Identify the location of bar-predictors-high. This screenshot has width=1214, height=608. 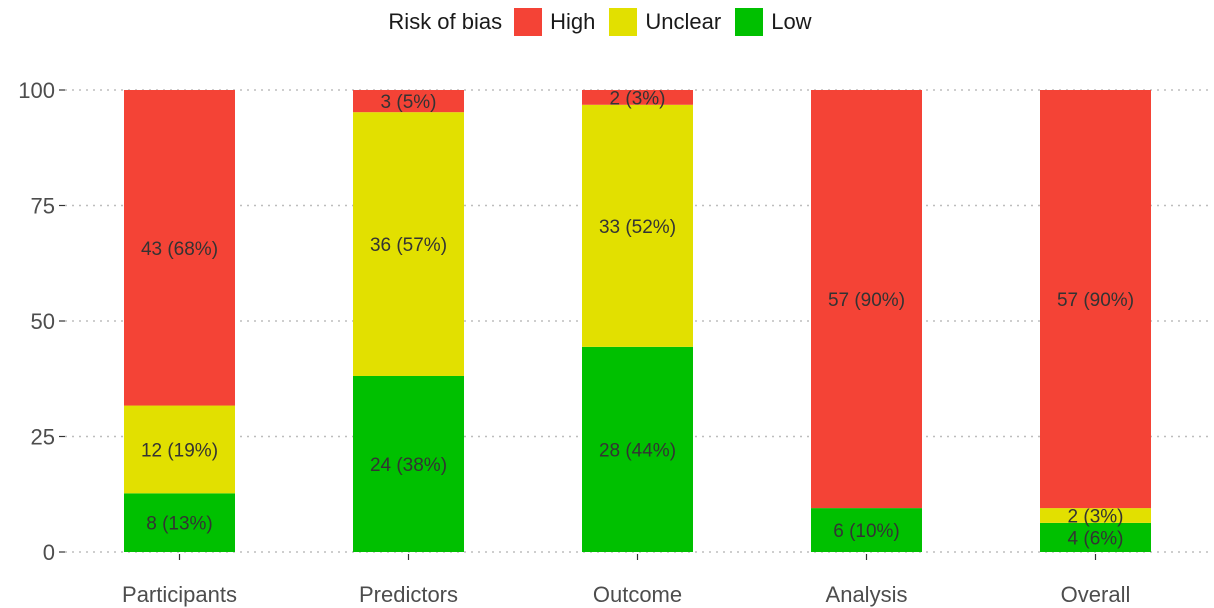
(408, 101).